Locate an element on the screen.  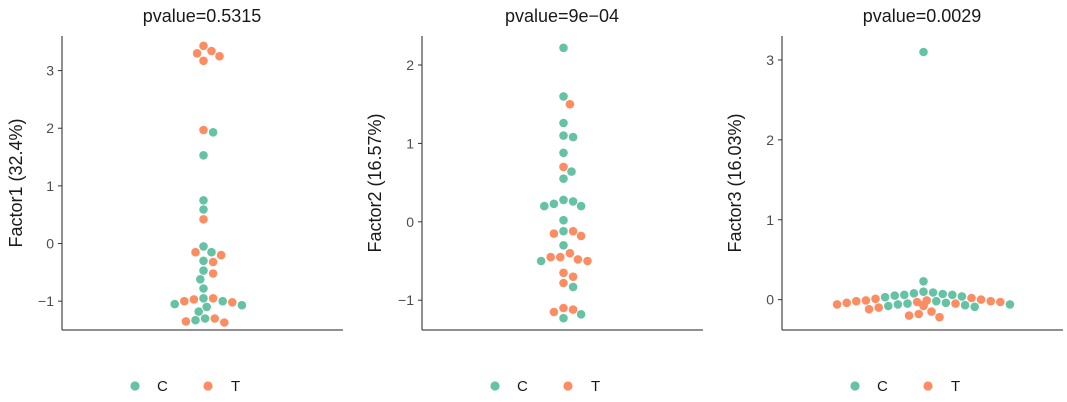
y-axis-label: Factor3 (16.03%) is located at coordinates (735, 182).